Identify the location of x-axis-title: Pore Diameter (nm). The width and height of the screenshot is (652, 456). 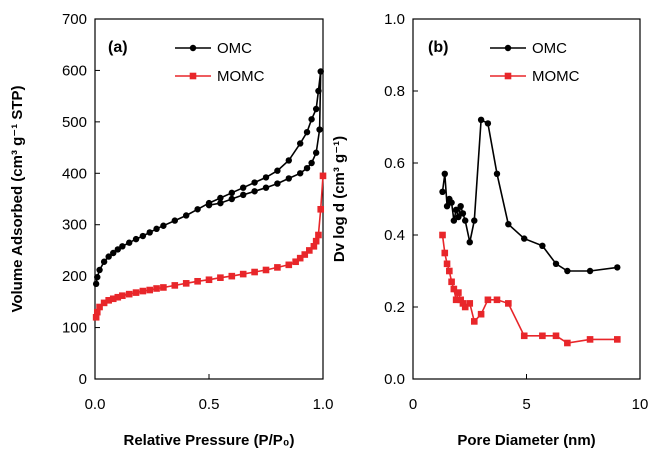
(526, 440).